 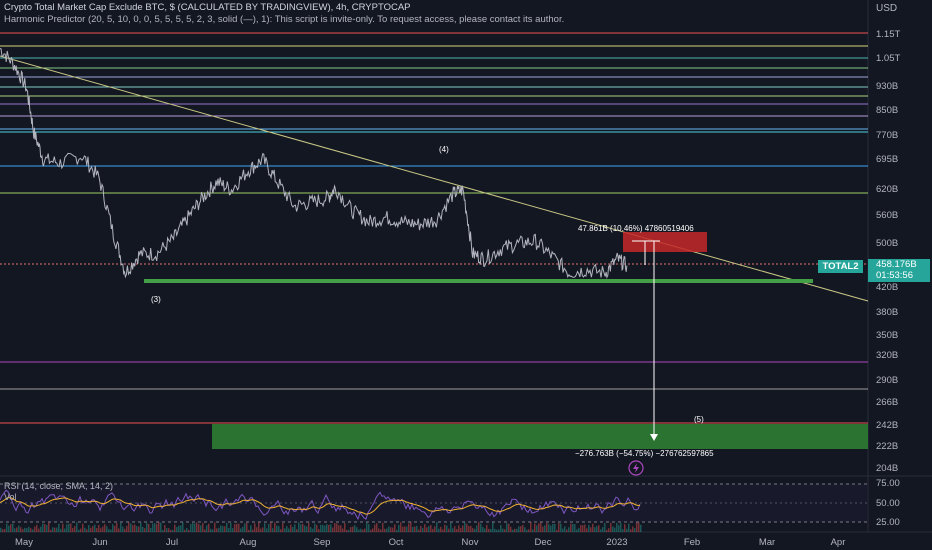 What do you see at coordinates (320, 505) in the screenshot?
I see `rsi-line` at bounding box center [320, 505].